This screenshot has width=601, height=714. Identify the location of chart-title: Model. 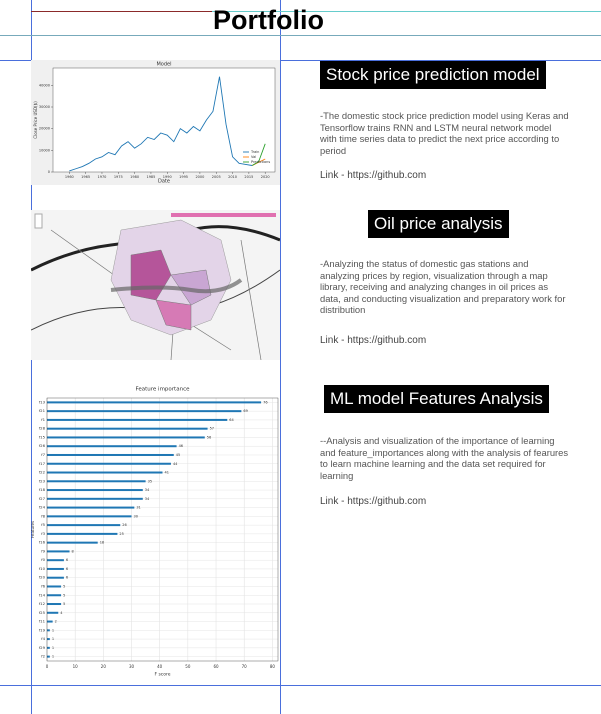
(163, 65).